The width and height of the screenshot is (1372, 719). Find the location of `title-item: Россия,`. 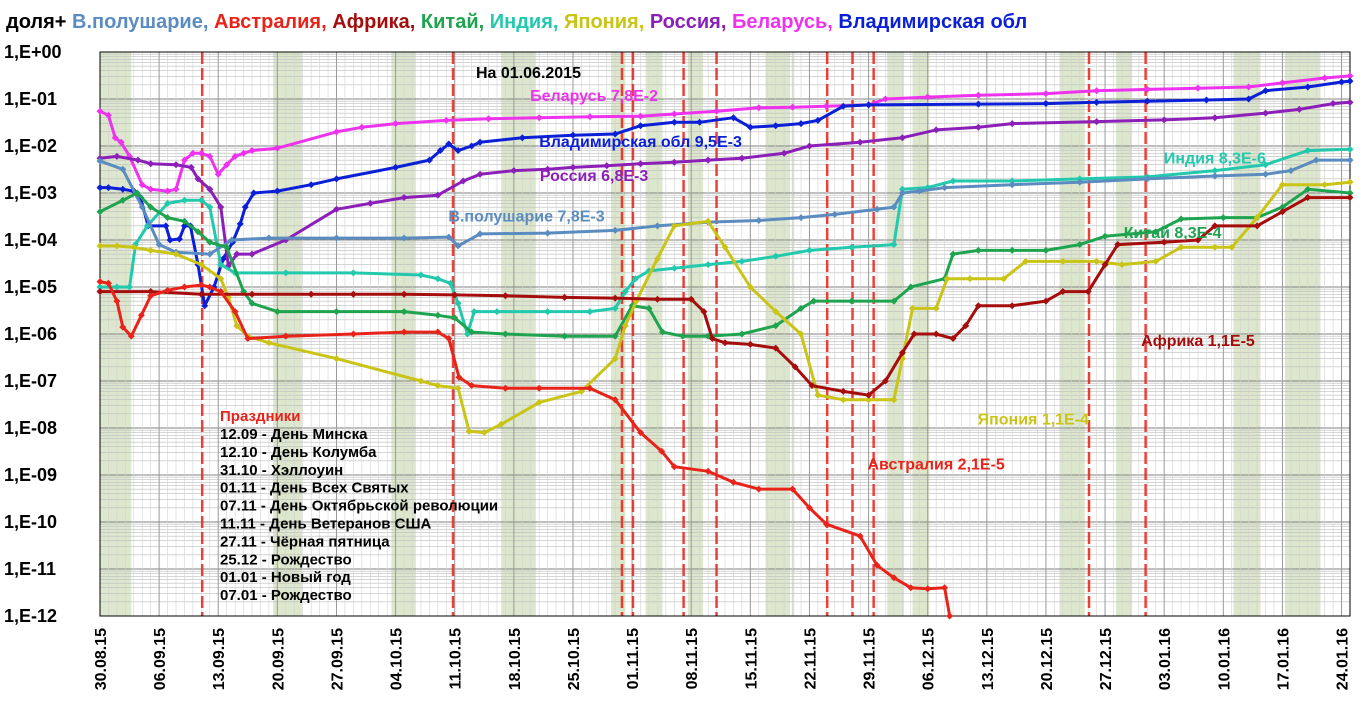

title-item: Россия, is located at coordinates (691, 22).